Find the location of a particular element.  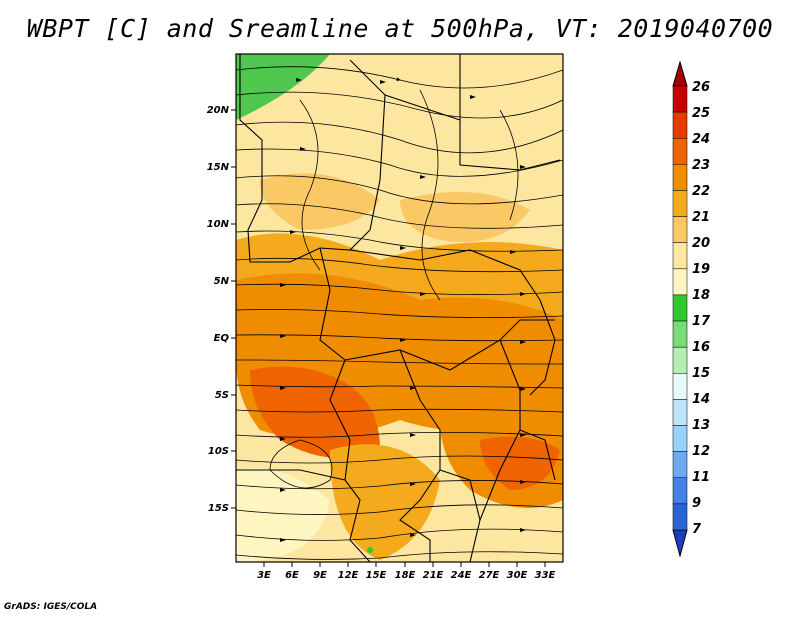

colorbar-label: 24 is located at coordinates (701, 139).